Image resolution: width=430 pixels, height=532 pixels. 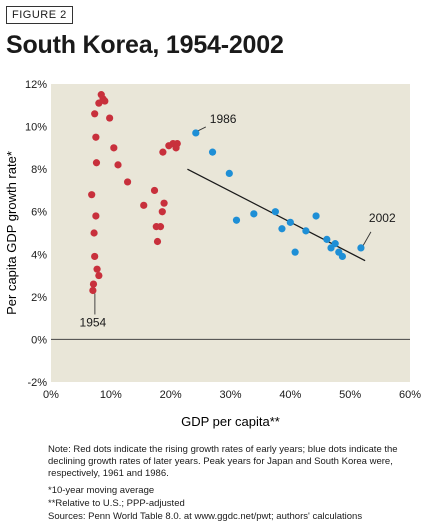 I want to click on y-tick-label: 8%, so click(x=39, y=170).